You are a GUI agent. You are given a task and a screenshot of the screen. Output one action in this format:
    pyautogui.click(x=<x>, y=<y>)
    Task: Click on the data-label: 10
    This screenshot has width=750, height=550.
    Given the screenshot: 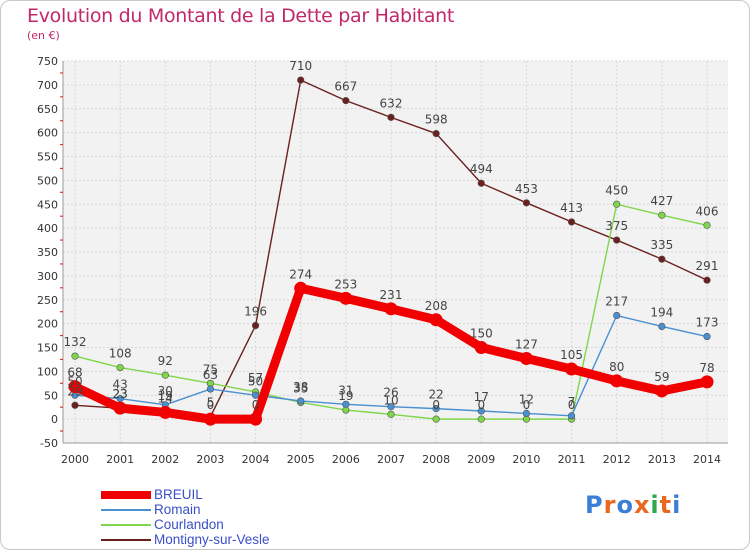 What is the action you would take?
    pyautogui.click(x=390, y=400)
    